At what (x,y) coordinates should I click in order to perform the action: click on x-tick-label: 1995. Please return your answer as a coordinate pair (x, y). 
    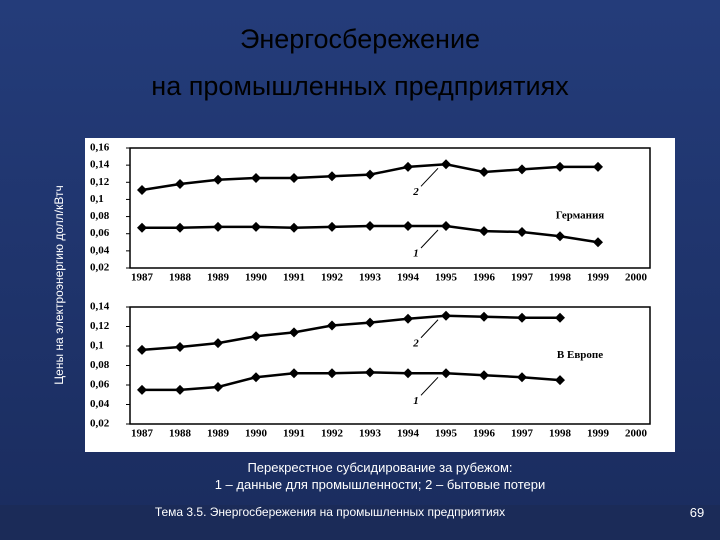
    Looking at the image, I should click on (446, 434).